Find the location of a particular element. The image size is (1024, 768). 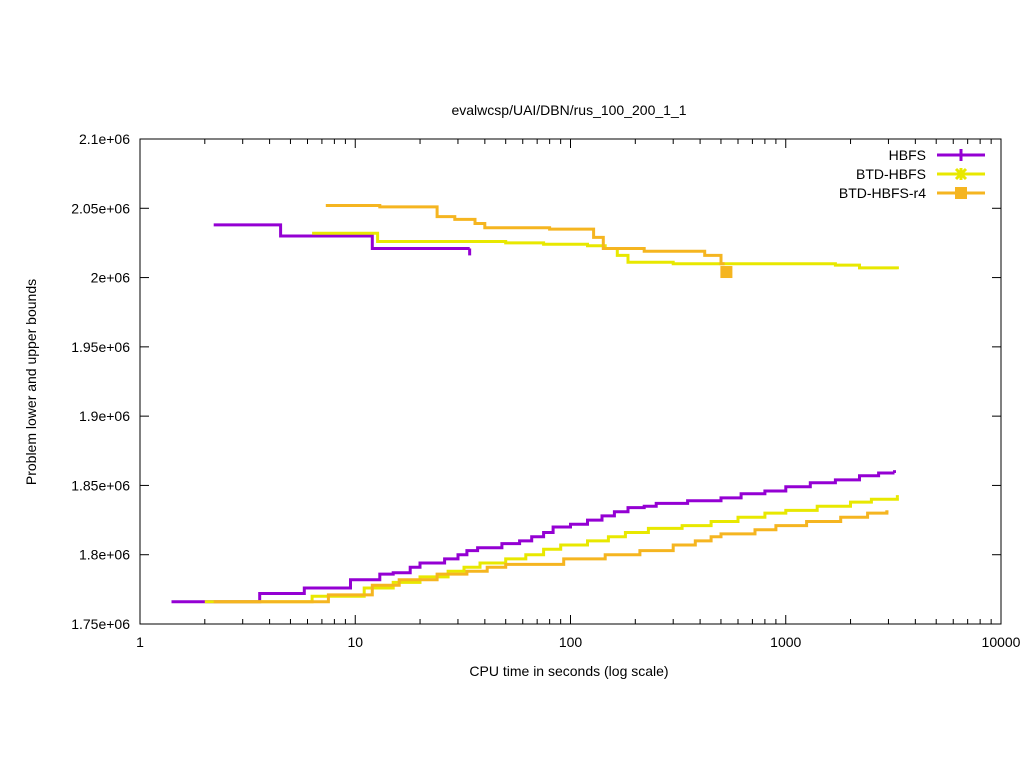

y-tick-label: 2e+06 is located at coordinates (111, 278).